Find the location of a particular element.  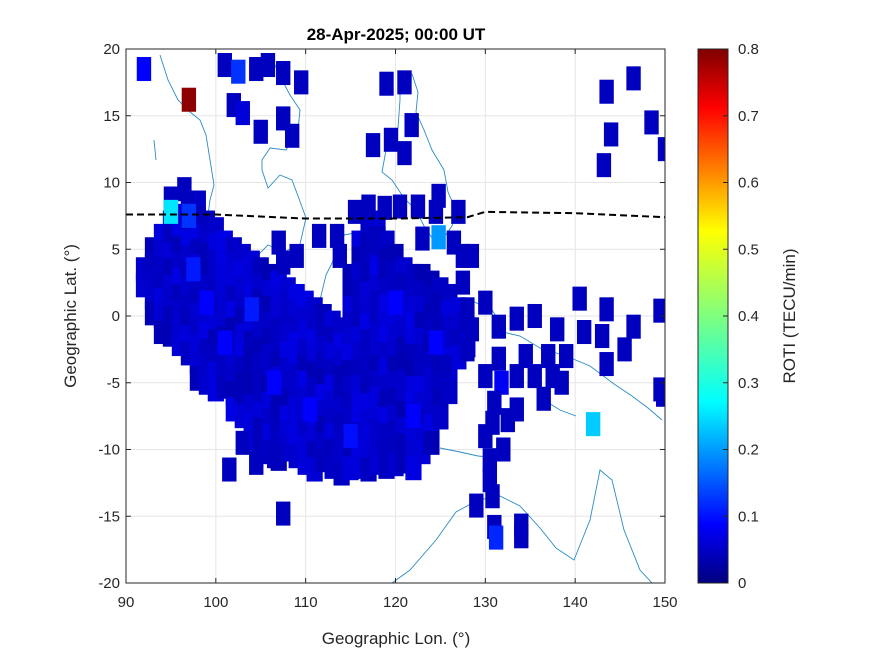

y-tick-label: 0 is located at coordinates (116, 316).